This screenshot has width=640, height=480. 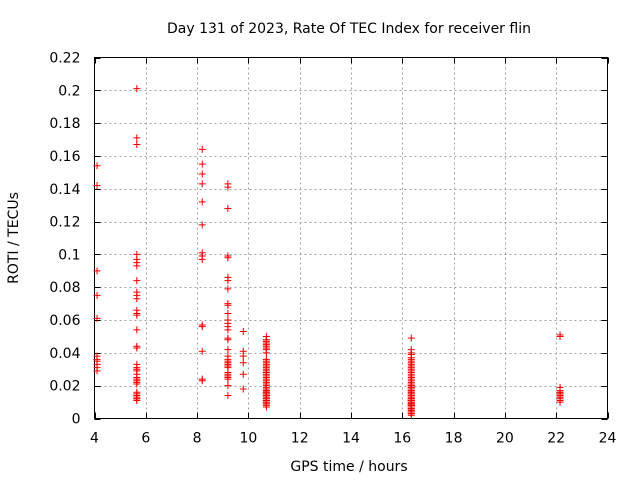 What do you see at coordinates (608, 439) in the screenshot?
I see `x-tick-label: 24` at bounding box center [608, 439].